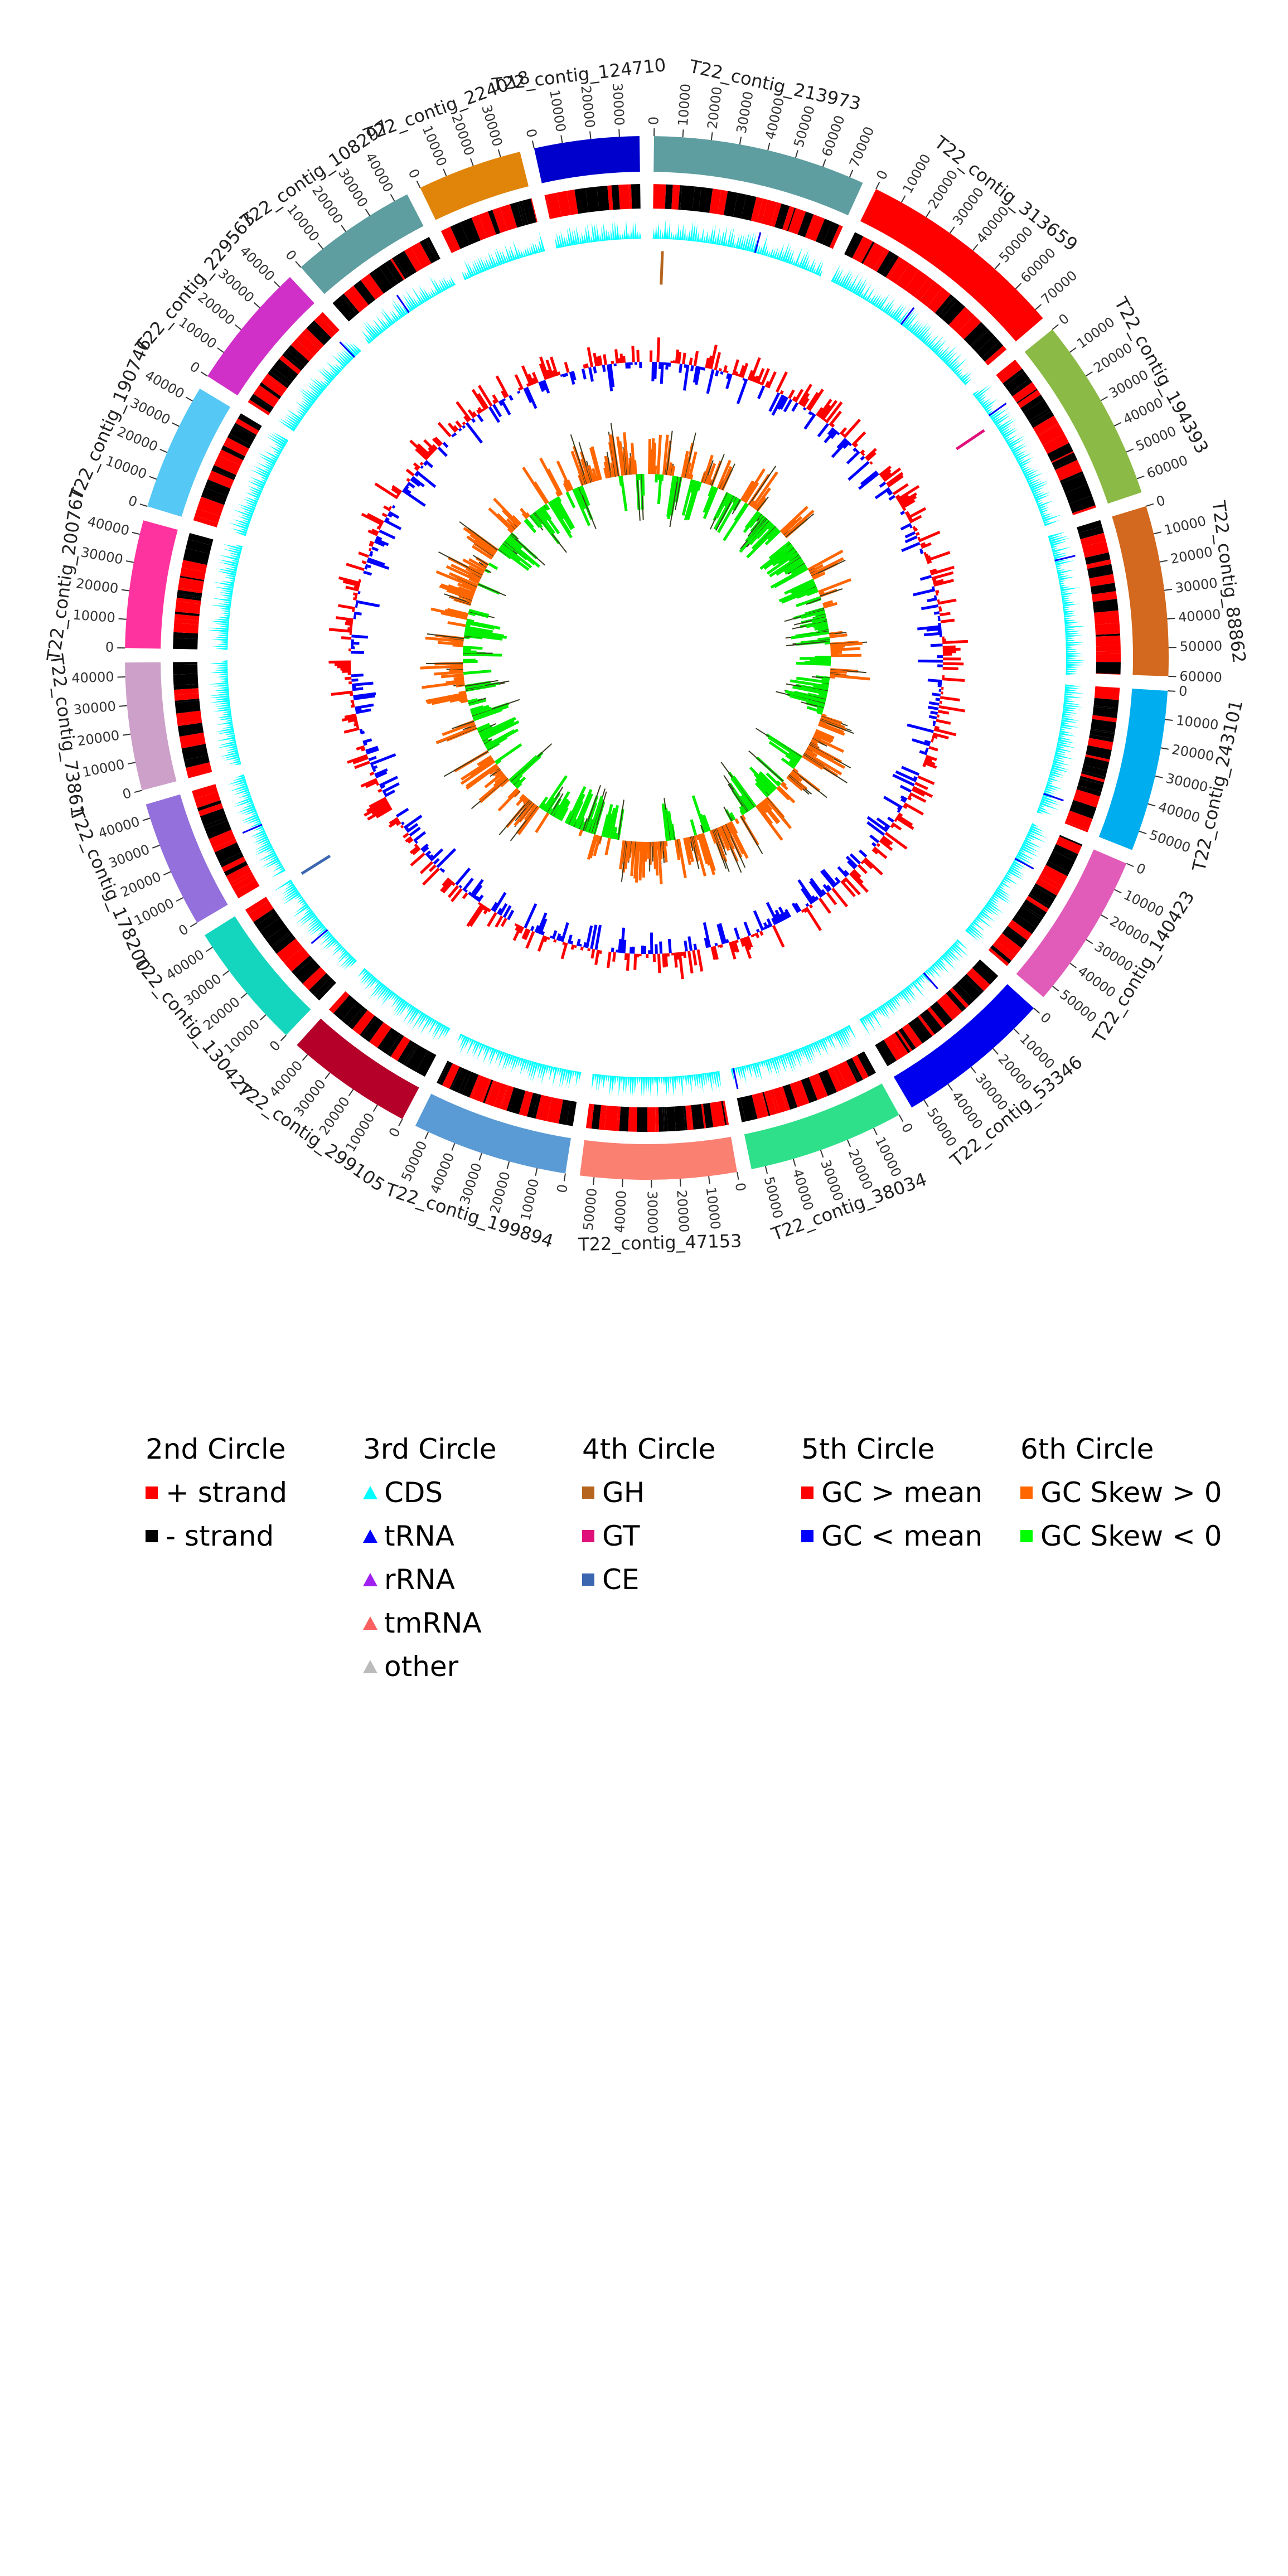  I want to click on tick-label: 50000, so click(1169, 841).